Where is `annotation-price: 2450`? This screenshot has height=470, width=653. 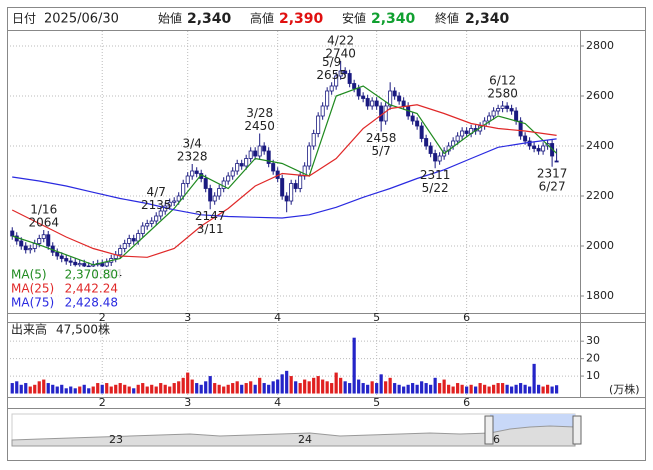
annotation-price: 2450 is located at coordinates (259, 126).